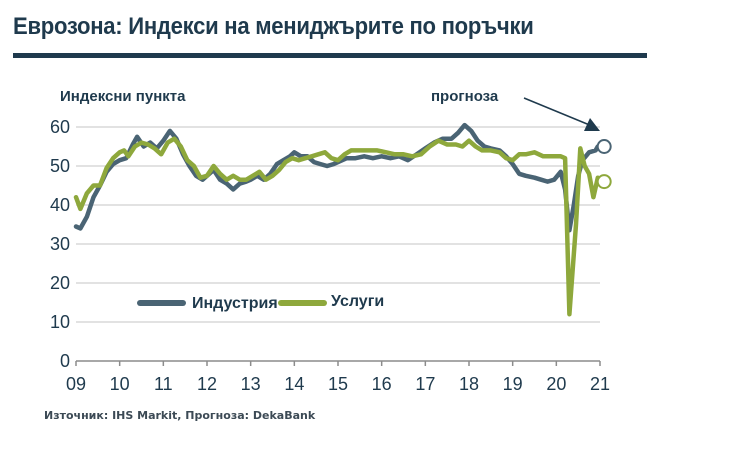  Describe the element at coordinates (180, 415) in the screenshot. I see `source-note: Източник: IHS Markit, Прогноза: DekaBank` at that location.